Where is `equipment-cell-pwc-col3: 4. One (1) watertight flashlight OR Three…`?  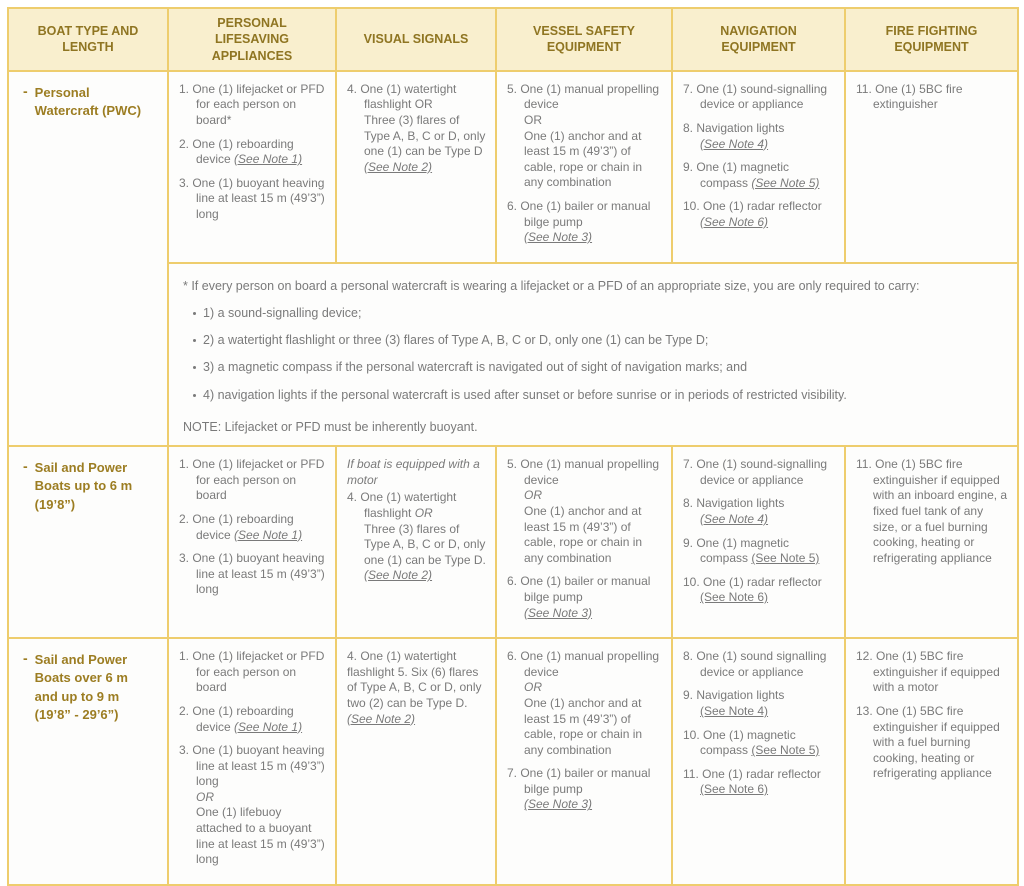 equipment-cell-pwc-col3: 4. One (1) watertight flashlight OR Three… is located at coordinates (416, 166).